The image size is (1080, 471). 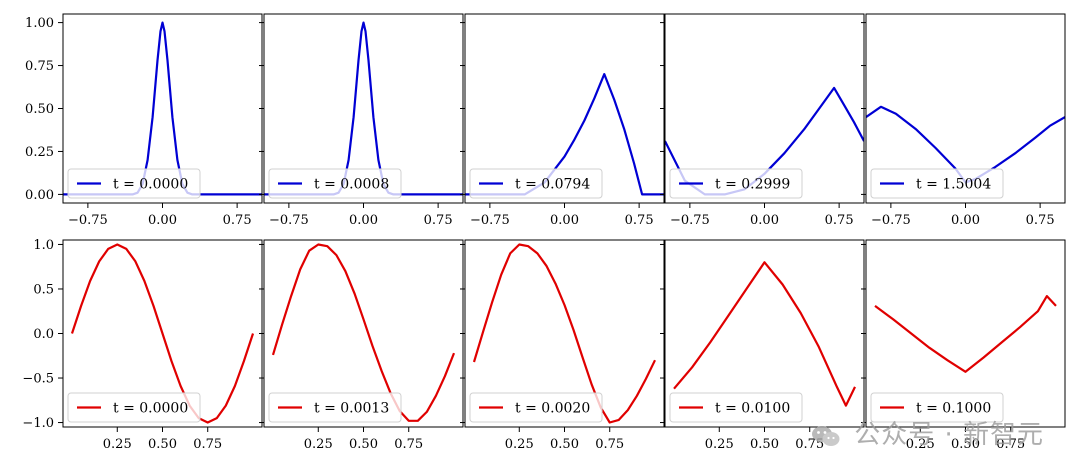 I want to click on y-tick-label: 0.5, so click(x=43, y=289).